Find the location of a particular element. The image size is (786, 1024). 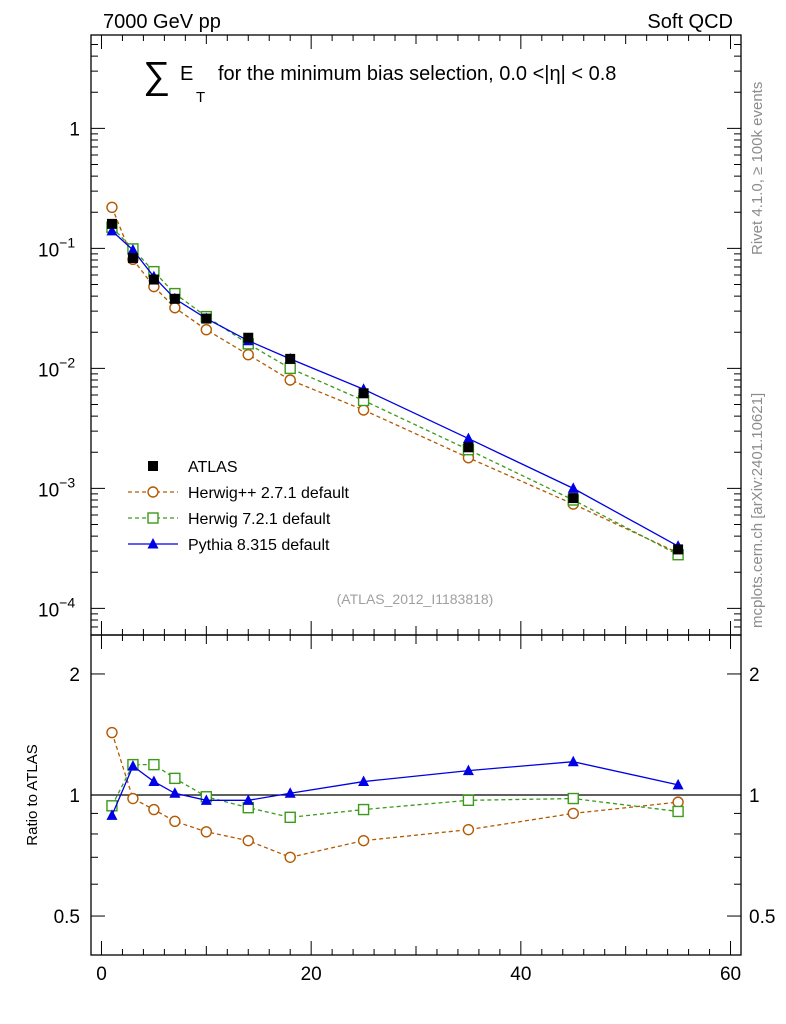

main-y-tick-label: 10⁻³ is located at coordinates (56, 487).